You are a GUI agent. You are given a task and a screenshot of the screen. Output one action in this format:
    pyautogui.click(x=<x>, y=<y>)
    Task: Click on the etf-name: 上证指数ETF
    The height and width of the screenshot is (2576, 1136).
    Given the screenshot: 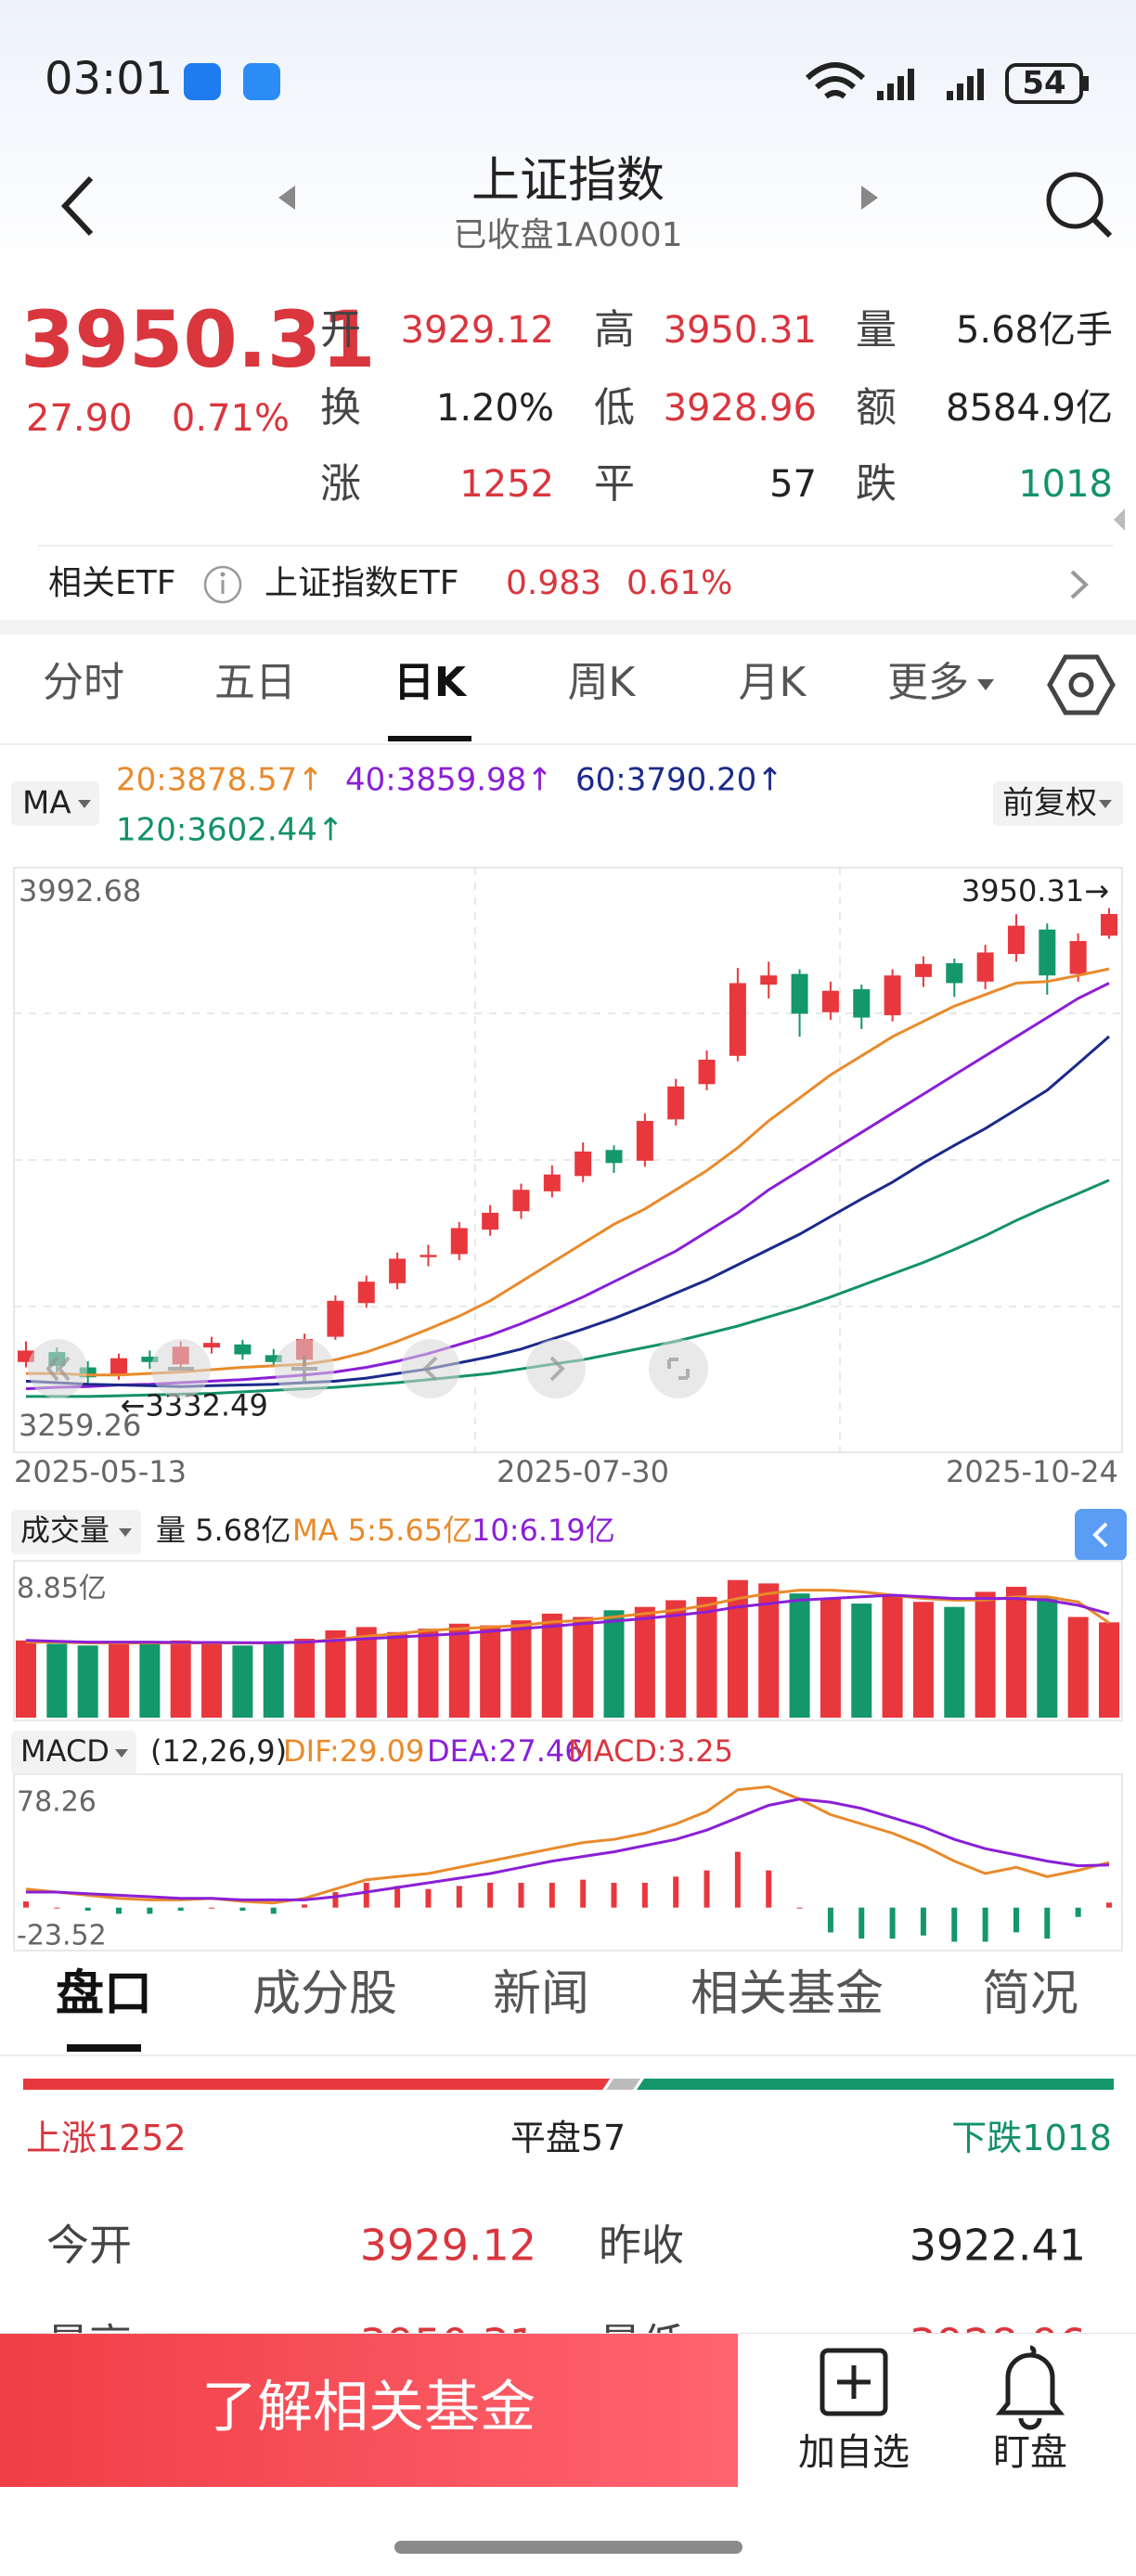 What is the action you would take?
    pyautogui.click(x=361, y=583)
    